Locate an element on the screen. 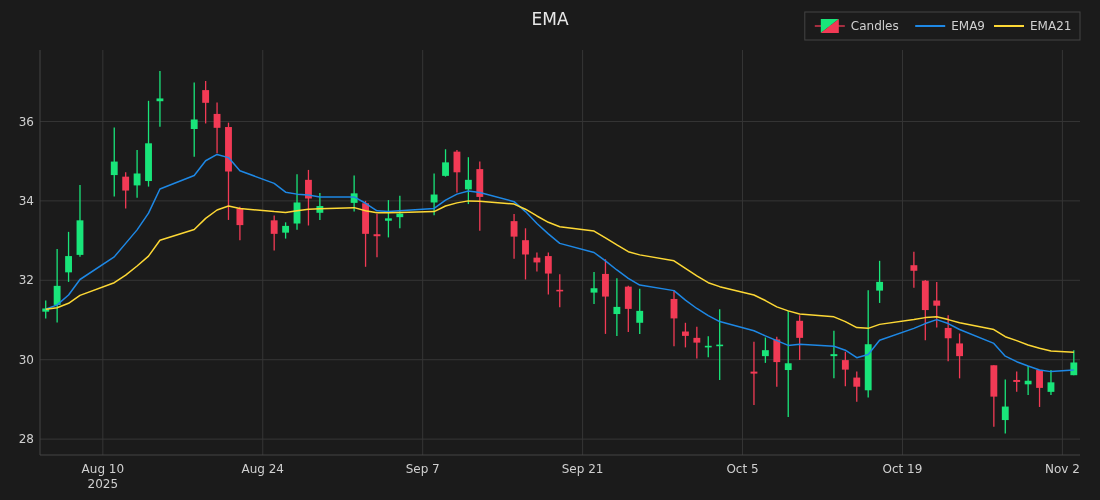 This screenshot has width=1100, height=500. legend-label: Candles is located at coordinates (874, 26).